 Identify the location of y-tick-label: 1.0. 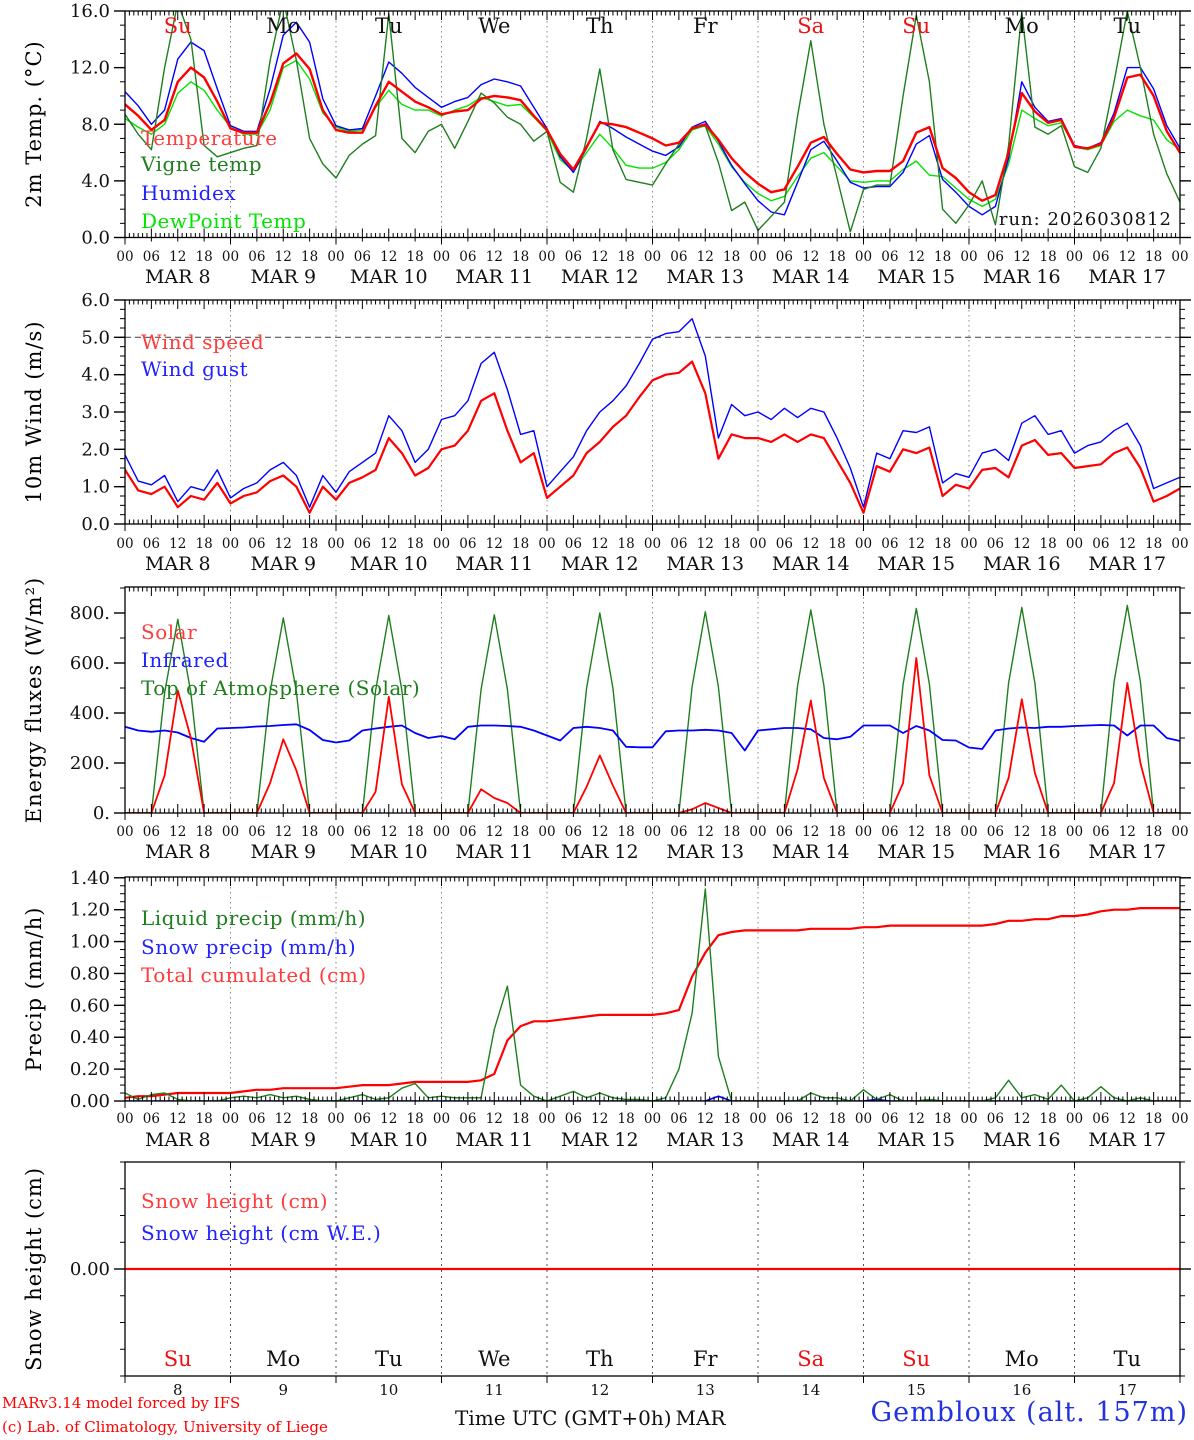
(95, 487).